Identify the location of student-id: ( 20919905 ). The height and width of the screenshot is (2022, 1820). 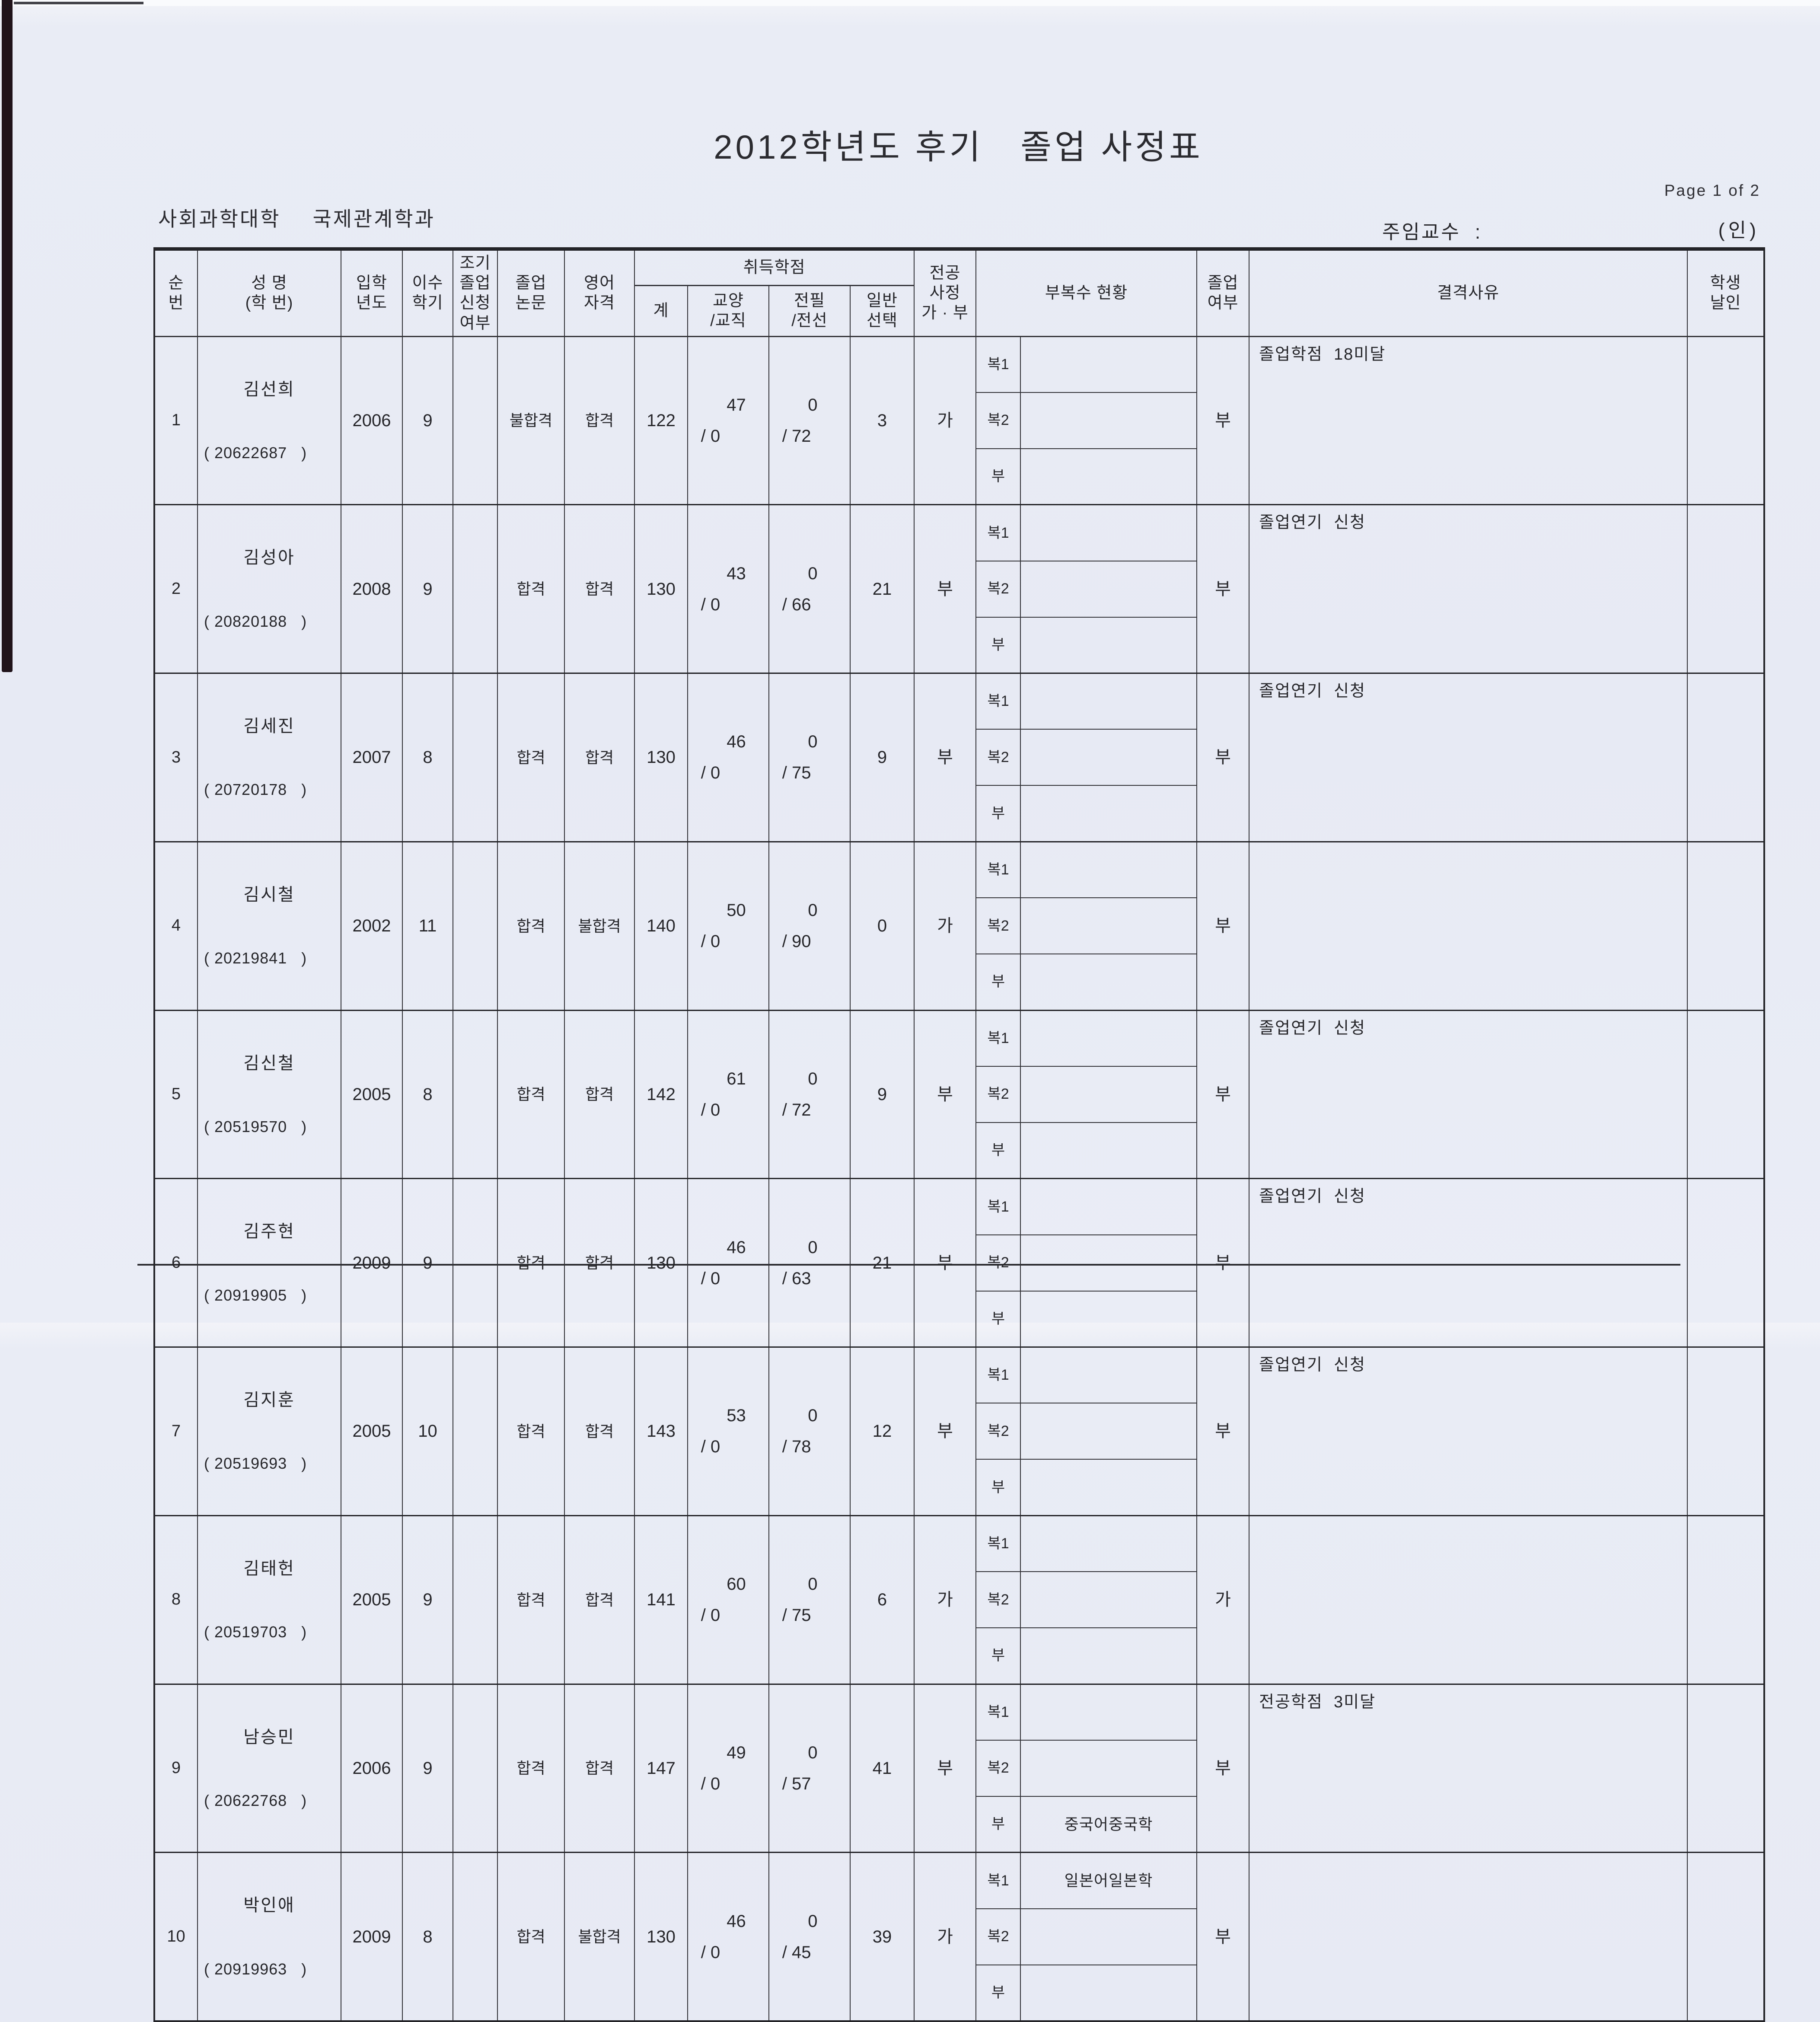
(256, 1295).